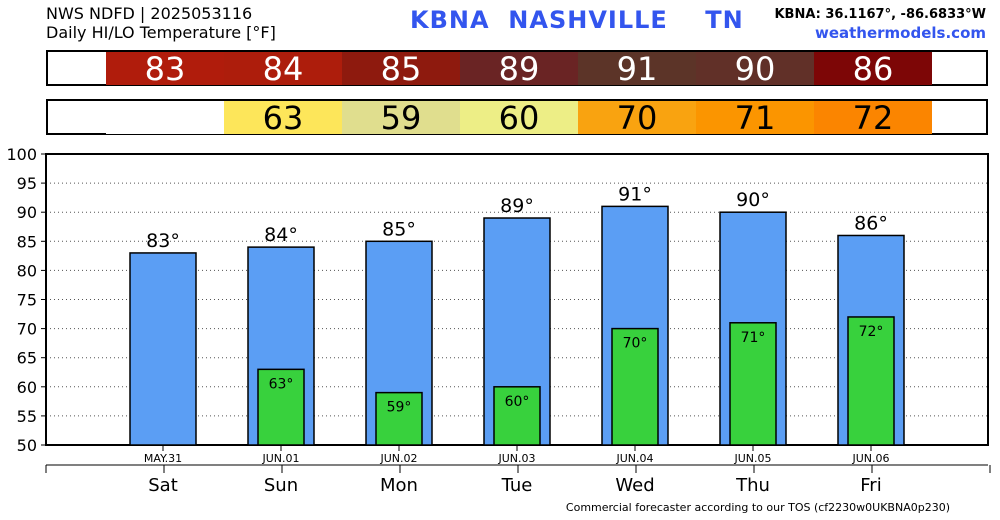 The image size is (1000, 520). I want to click on lo-temp-strip: 63 59 60 70 71 72, so click(517, 117).